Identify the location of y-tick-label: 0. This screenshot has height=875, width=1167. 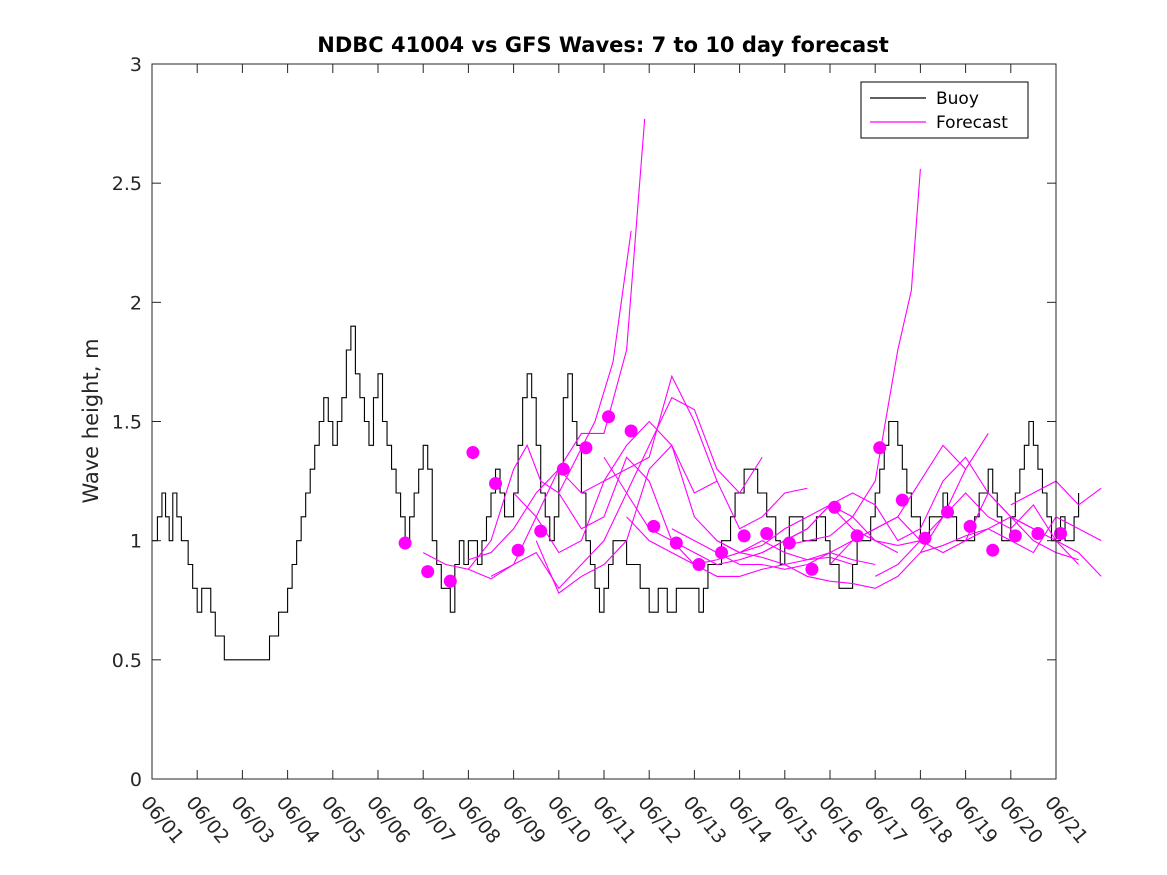
(136, 780).